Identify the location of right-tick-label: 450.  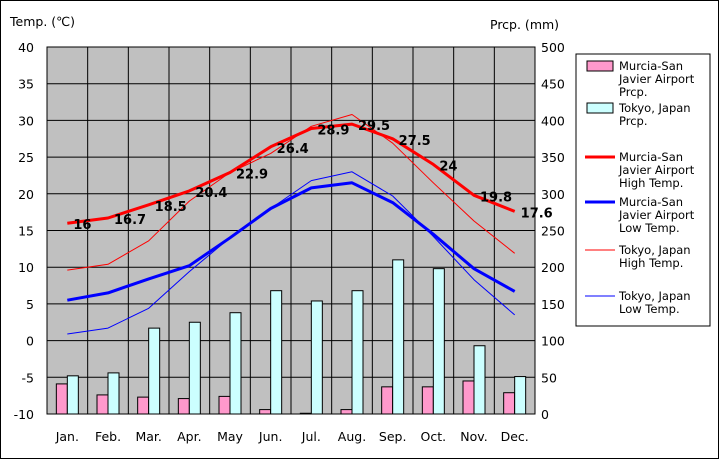
(553, 84).